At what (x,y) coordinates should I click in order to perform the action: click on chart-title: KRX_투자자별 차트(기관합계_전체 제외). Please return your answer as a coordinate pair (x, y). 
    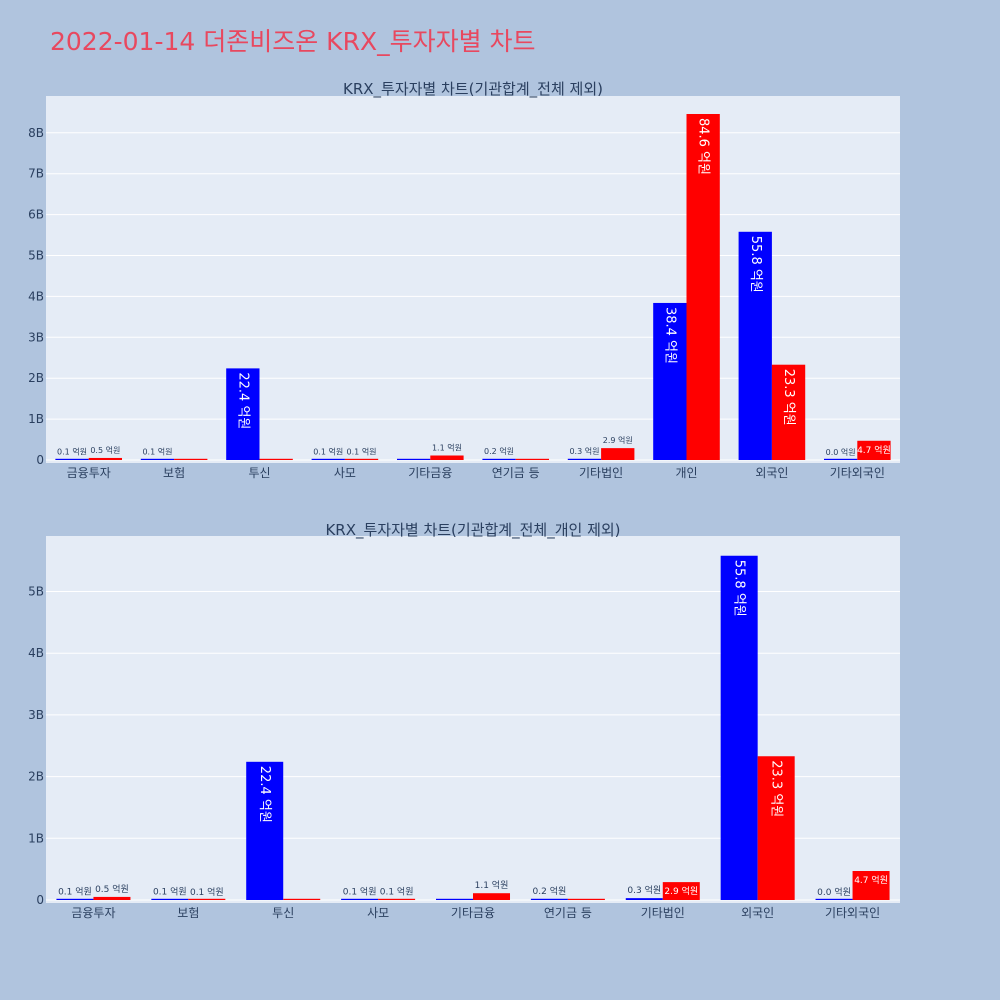
    Looking at the image, I should click on (473, 89).